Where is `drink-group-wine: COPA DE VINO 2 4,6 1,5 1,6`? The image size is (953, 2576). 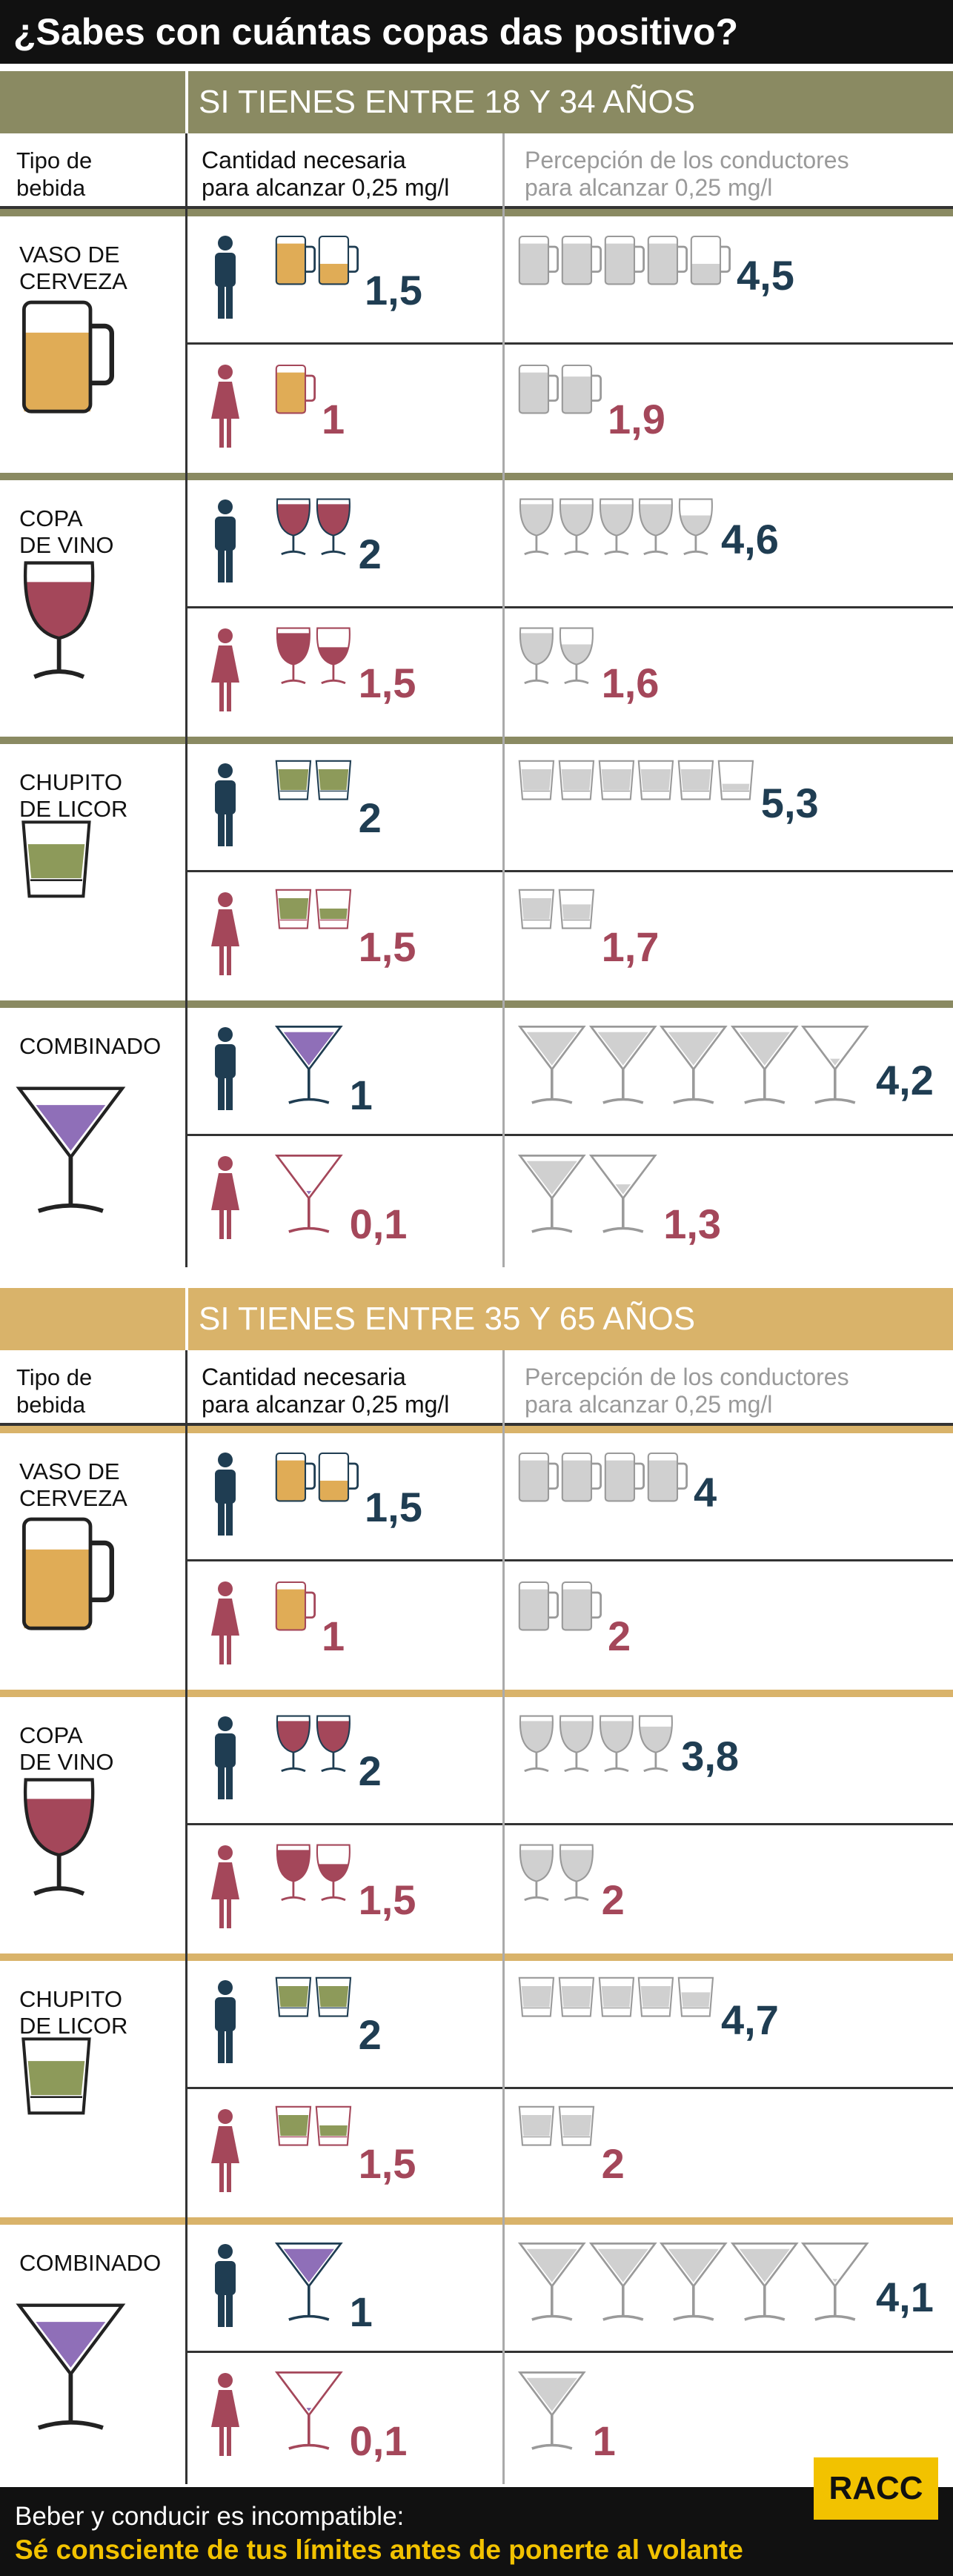 drink-group-wine: COPA DE VINO 2 4,6 1,5 1,6 is located at coordinates (476, 605).